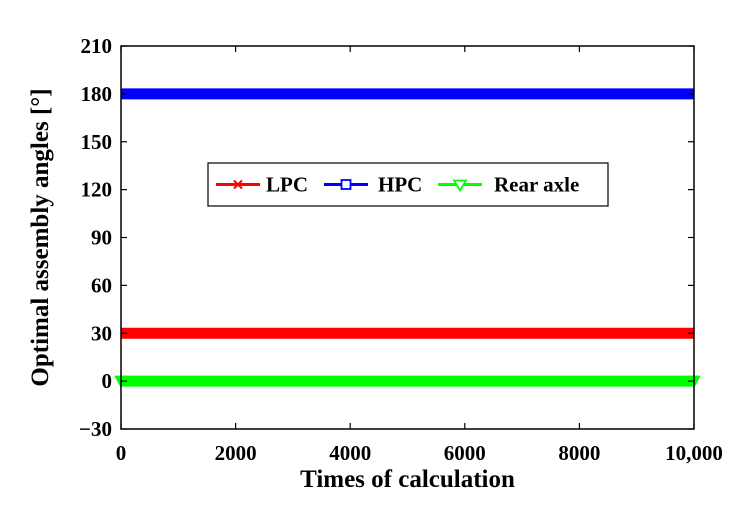 This screenshot has width=743, height=514. Describe the element at coordinates (121, 453) in the screenshot. I see `x-tick-label: 0` at that location.